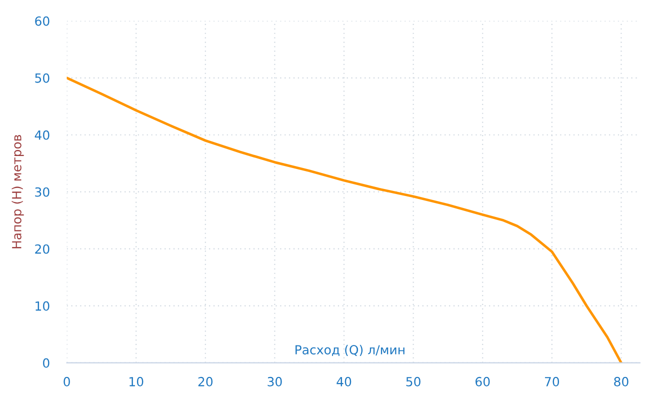 This screenshot has width=655, height=418. I want to click on y-tick-label: 20, so click(42, 249).